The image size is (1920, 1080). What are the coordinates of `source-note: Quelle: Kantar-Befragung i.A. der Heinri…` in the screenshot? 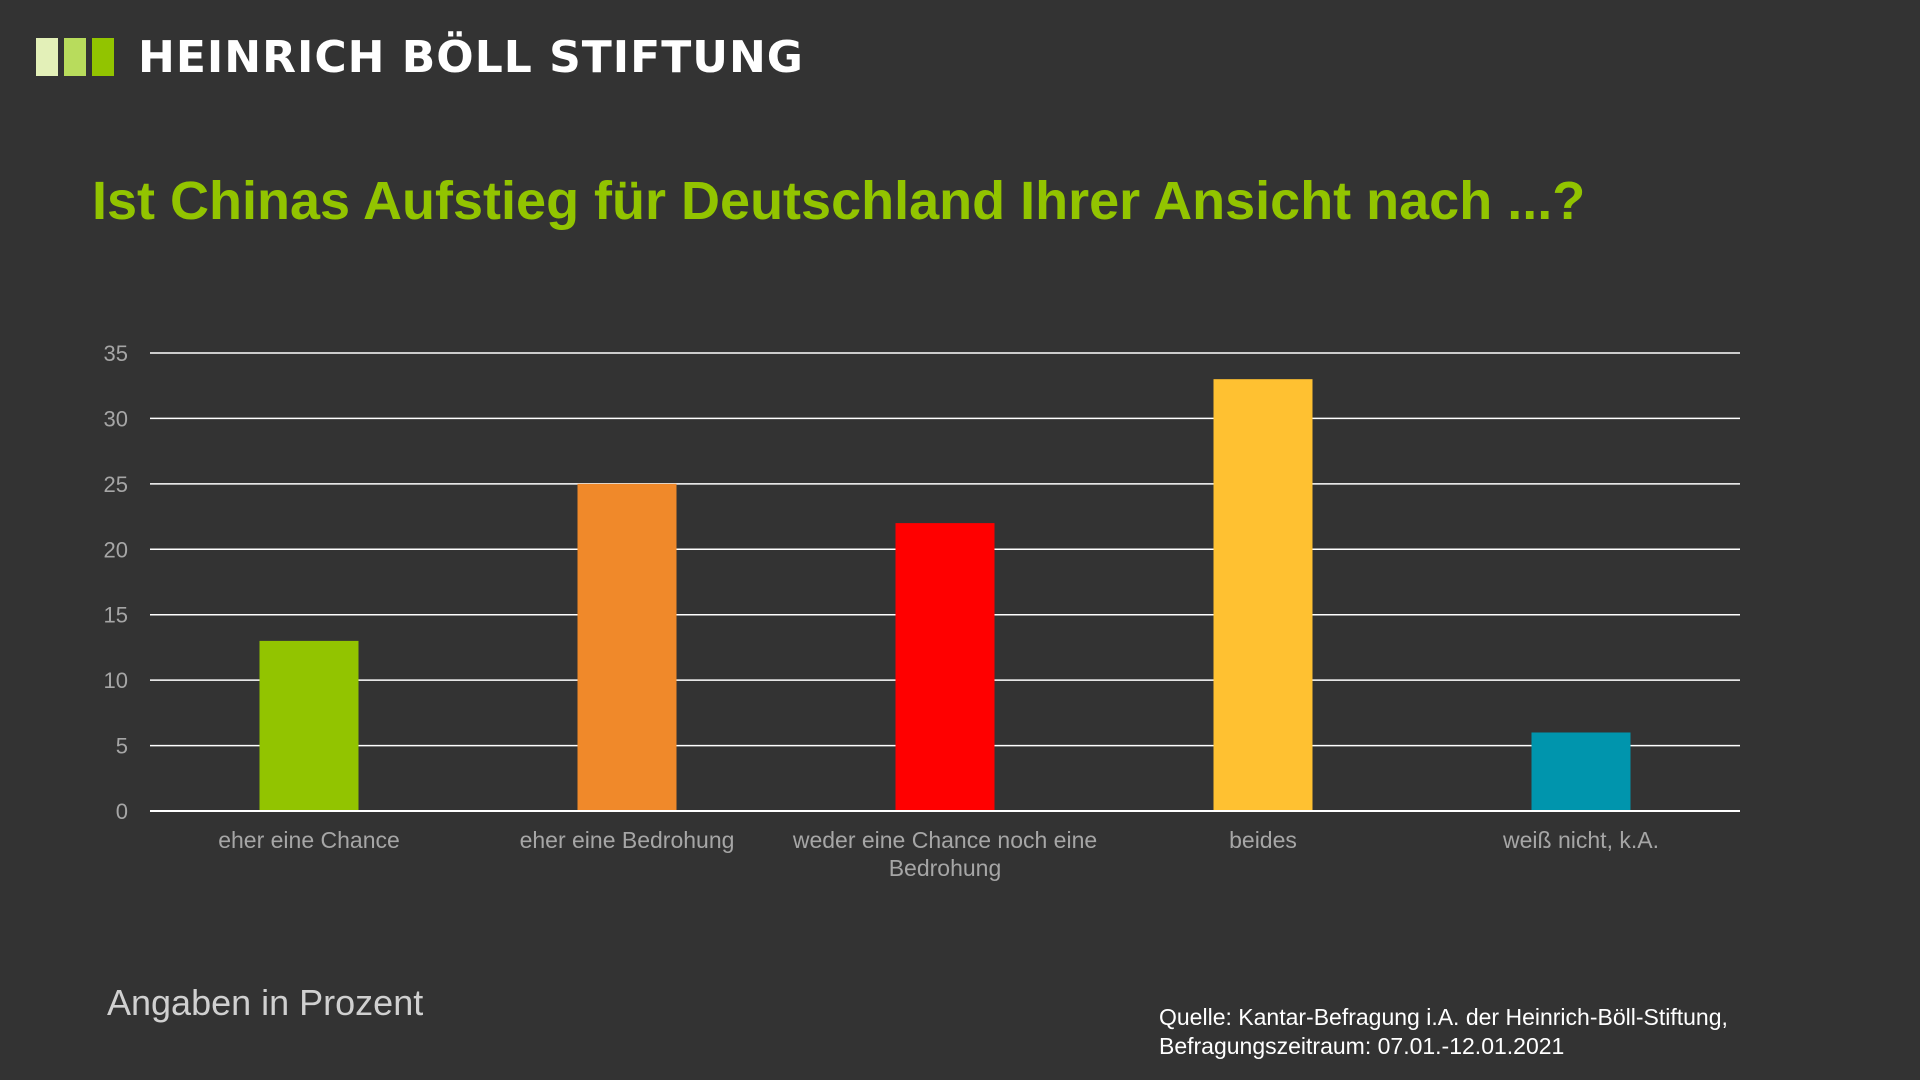 It's located at (1443, 1032).